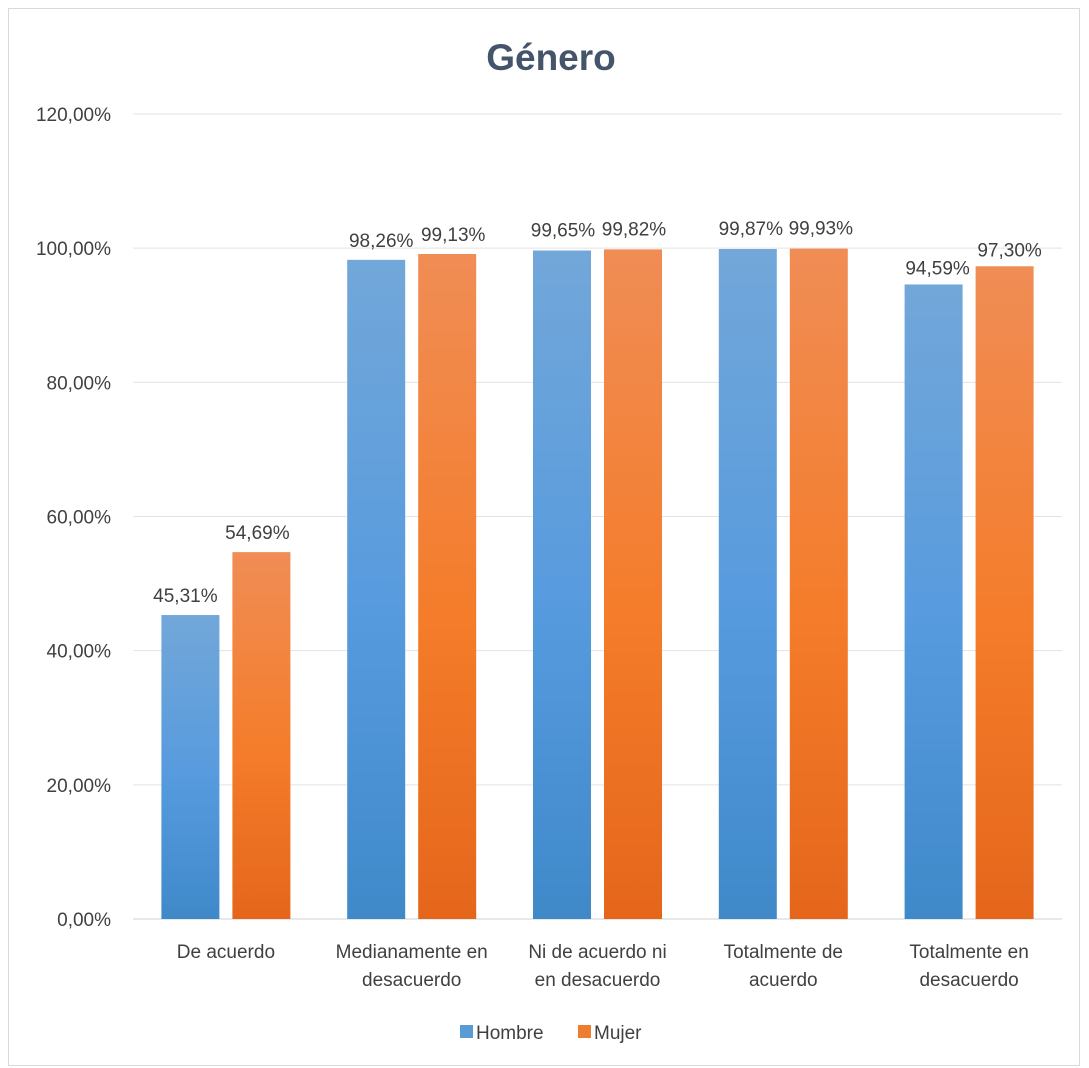 Image resolution: width=1089 pixels, height=1068 pixels. Describe the element at coordinates (73, 115) in the screenshot. I see `y-tick-label: 120,00%` at that location.